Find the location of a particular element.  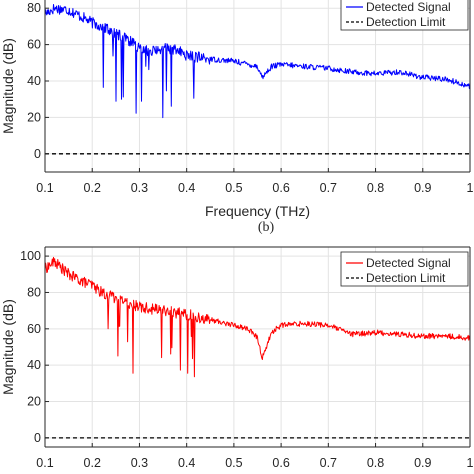

x-axis-title: Frequency (THz) is located at coordinates (257, 211).